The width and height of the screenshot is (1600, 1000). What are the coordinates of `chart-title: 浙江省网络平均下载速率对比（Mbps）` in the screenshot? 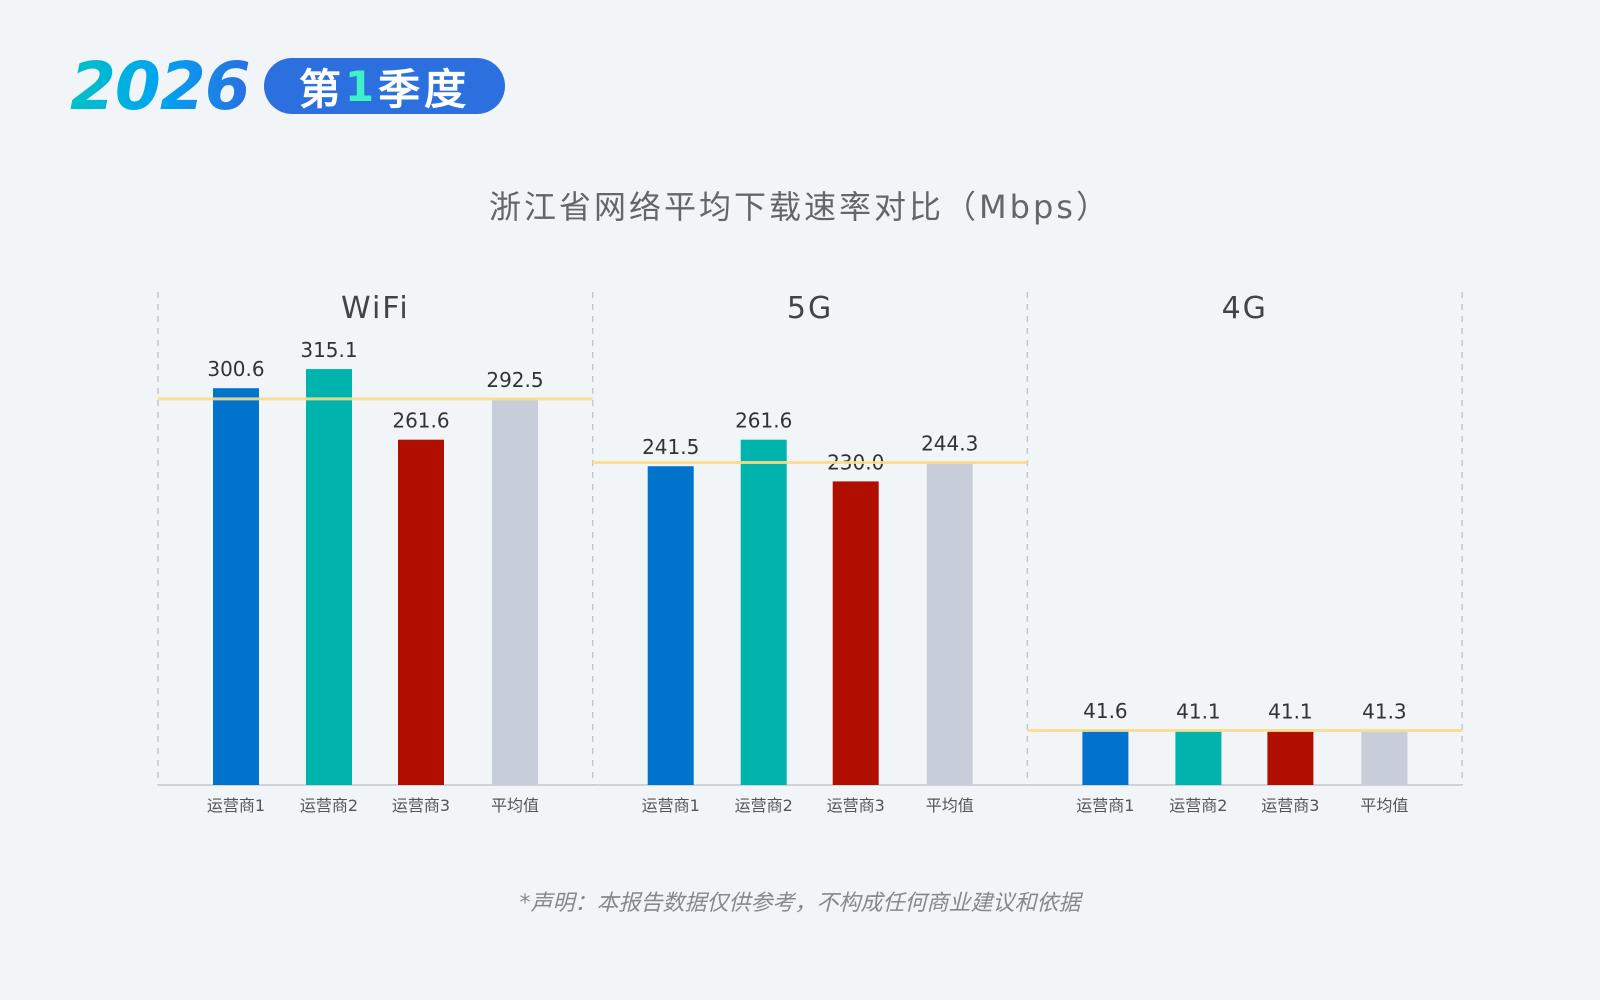 It's located at (800, 207).